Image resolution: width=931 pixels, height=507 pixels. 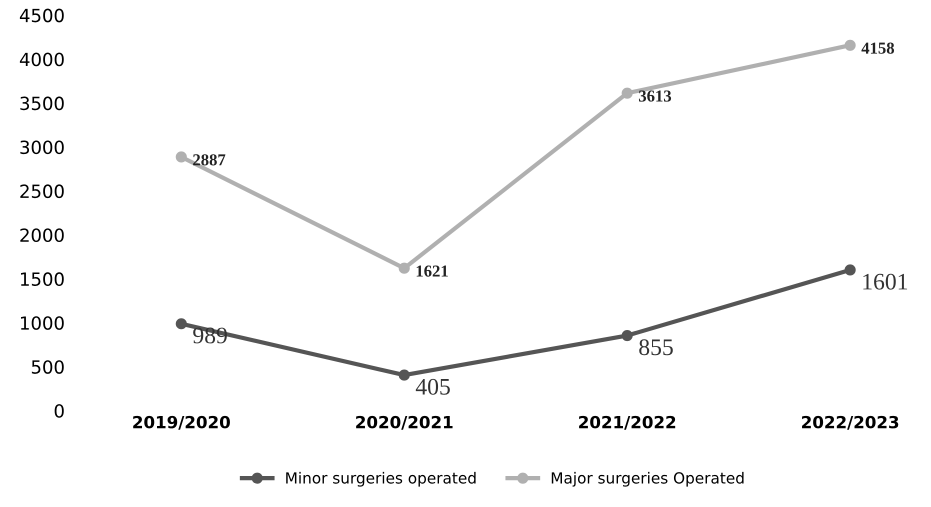 I want to click on x-tick-label: 2019/2020, so click(x=181, y=423).